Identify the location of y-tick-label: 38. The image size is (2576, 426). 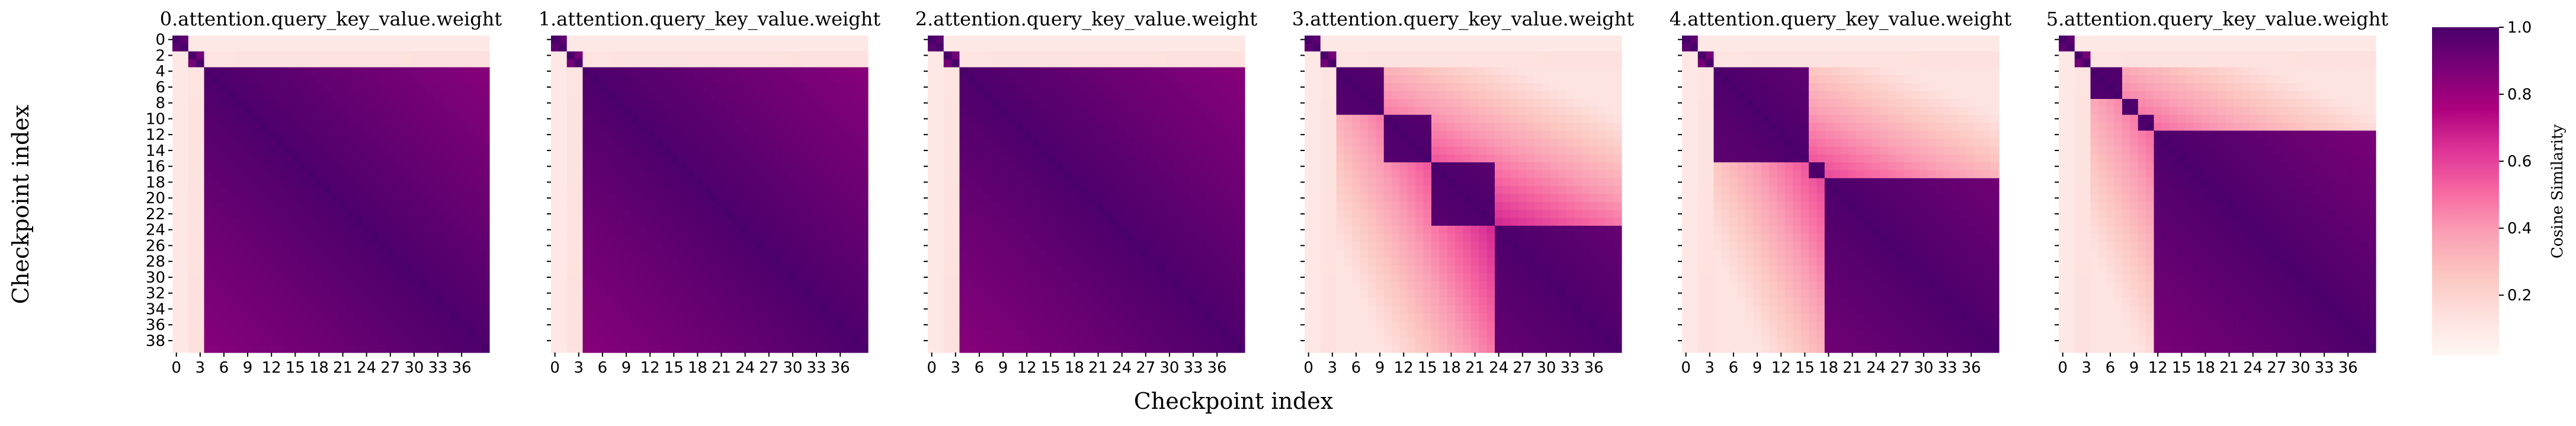
(155, 341).